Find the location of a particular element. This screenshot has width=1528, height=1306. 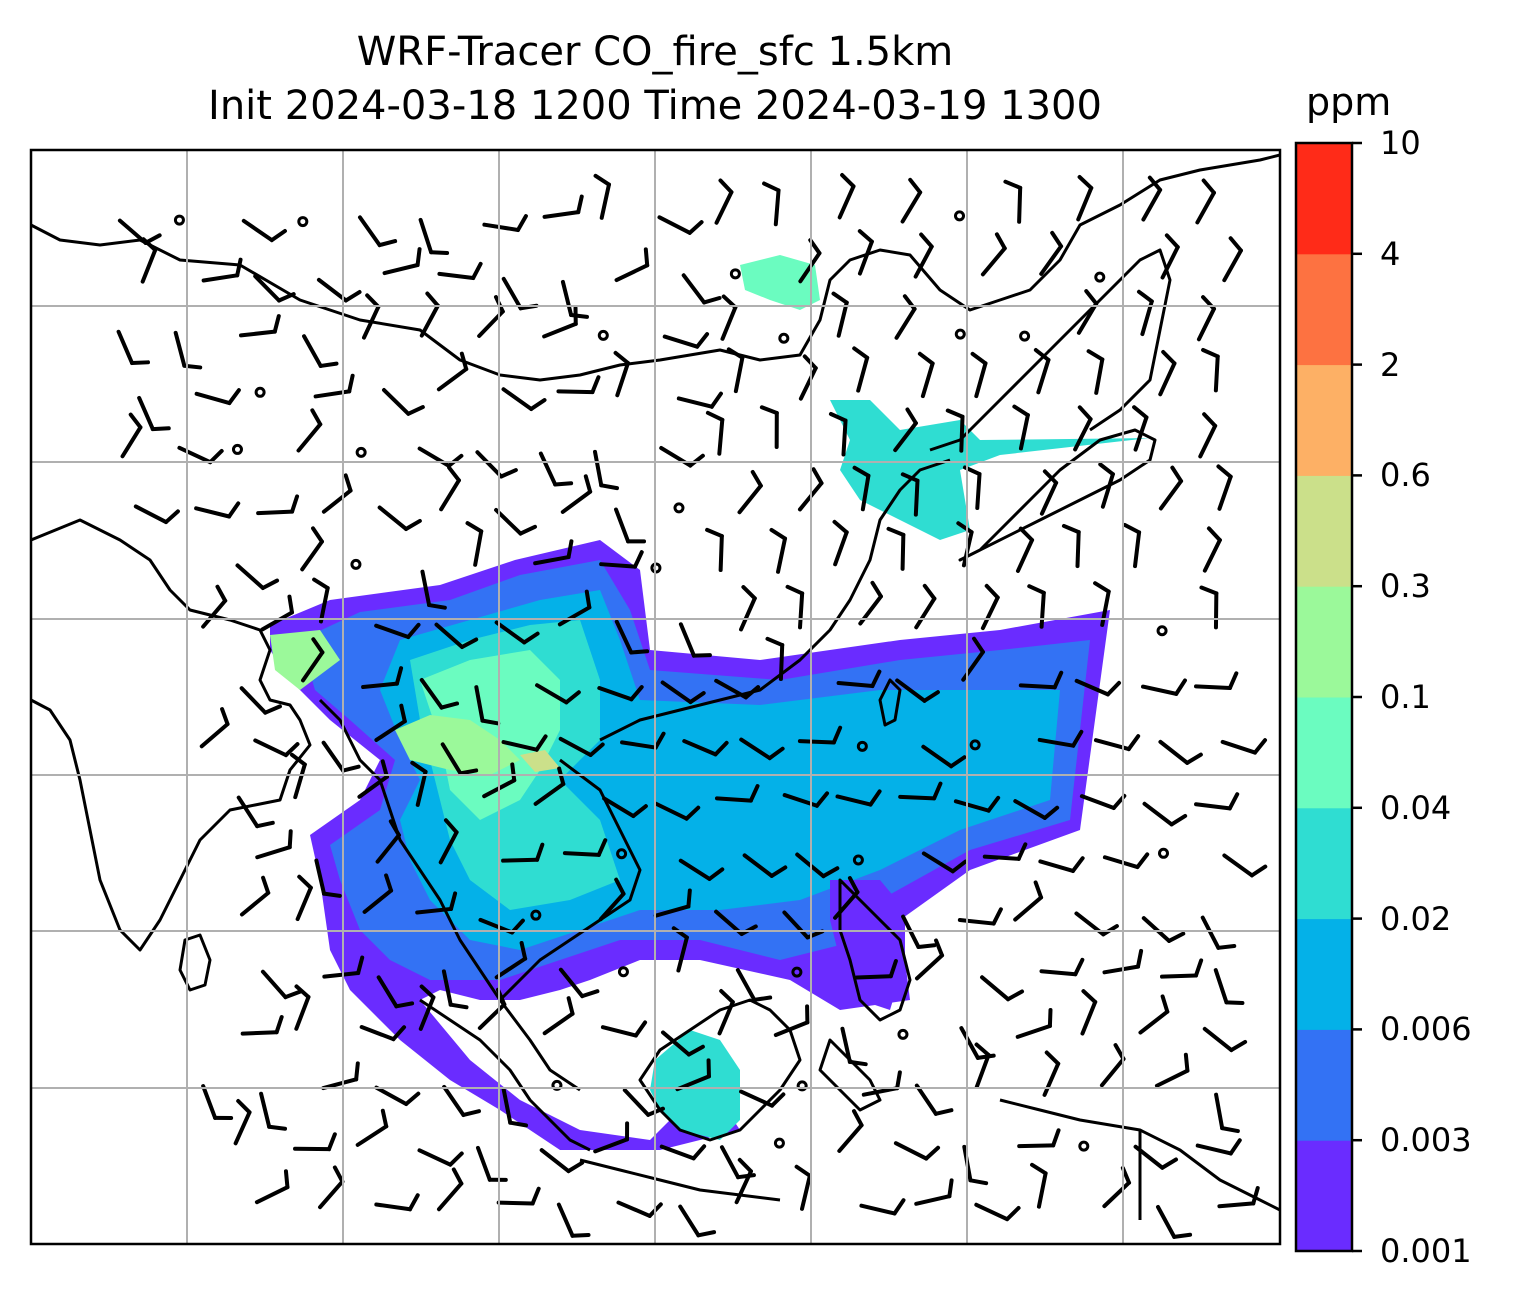

coast-sumatra is located at coordinates (505, 1075).